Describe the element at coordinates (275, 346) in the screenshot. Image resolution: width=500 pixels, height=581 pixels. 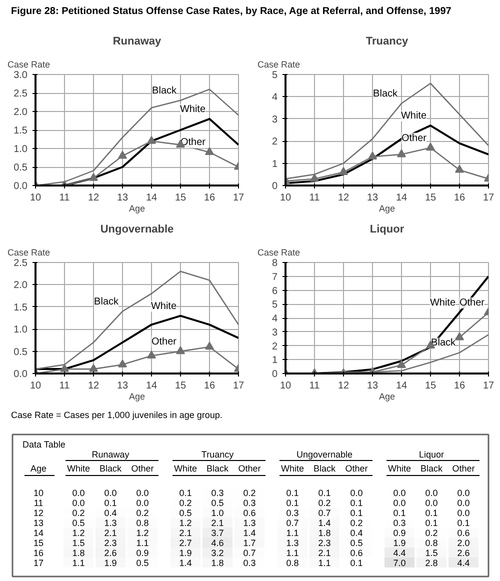
I see `y-tick-label: 2` at that location.